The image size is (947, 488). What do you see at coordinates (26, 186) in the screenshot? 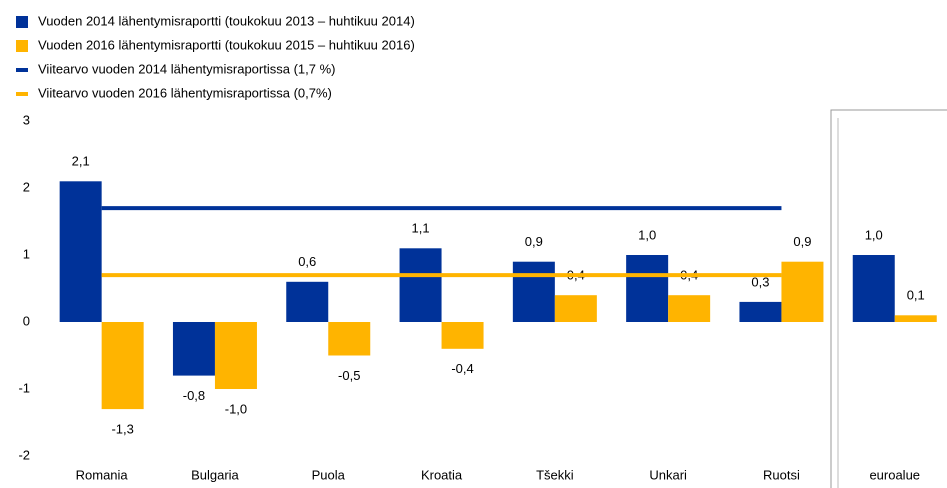
I see `y-tick-label: 2` at bounding box center [26, 186].